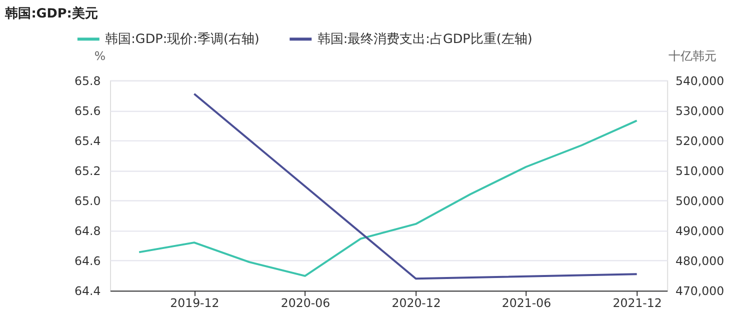 This screenshot has width=729, height=335. Describe the element at coordinates (182, 40) in the screenshot. I see `legend-label: 韩国:GDP:现价:季调(右轴)` at that location.